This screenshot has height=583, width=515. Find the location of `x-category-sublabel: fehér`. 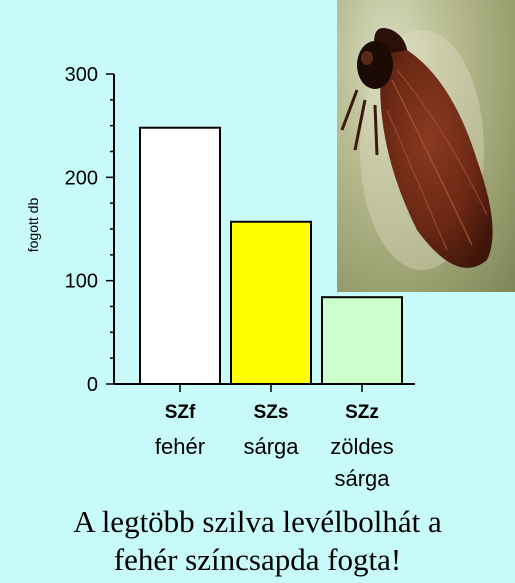

x-category-sublabel: fehér is located at coordinates (180, 446).